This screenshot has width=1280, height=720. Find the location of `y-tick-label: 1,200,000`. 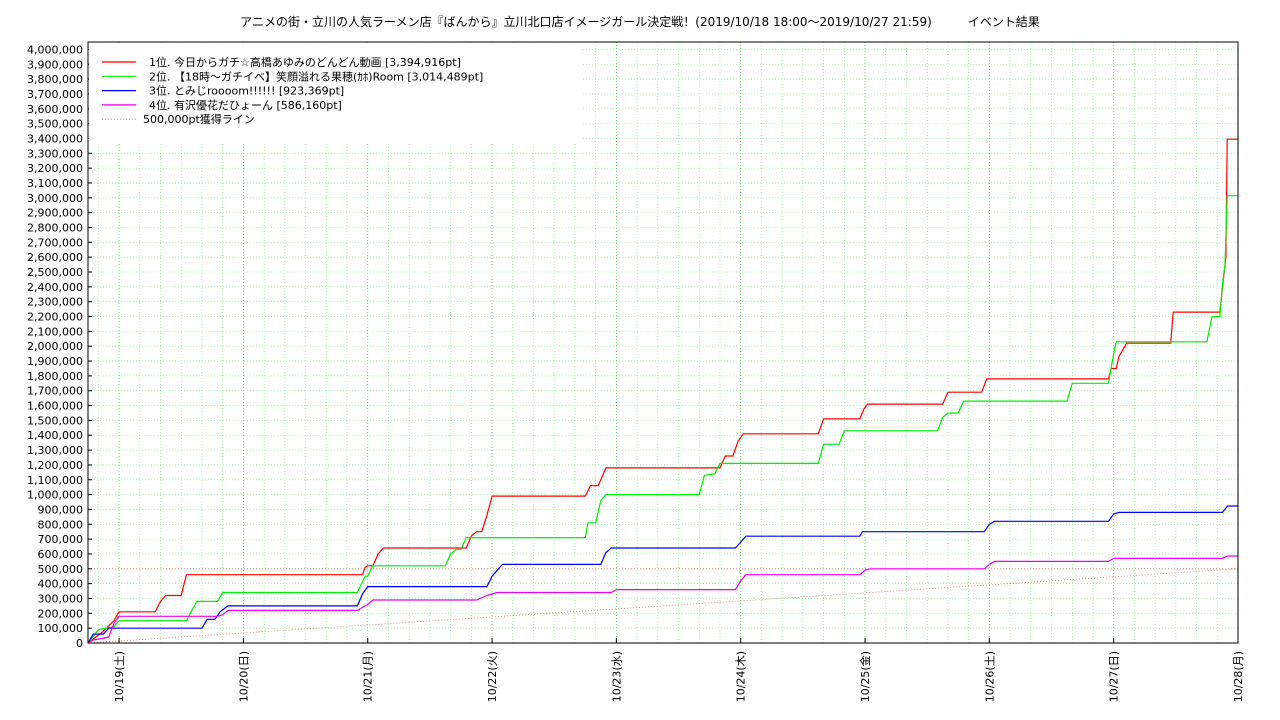

y-tick-label: 1,200,000 is located at coordinates (55, 465).